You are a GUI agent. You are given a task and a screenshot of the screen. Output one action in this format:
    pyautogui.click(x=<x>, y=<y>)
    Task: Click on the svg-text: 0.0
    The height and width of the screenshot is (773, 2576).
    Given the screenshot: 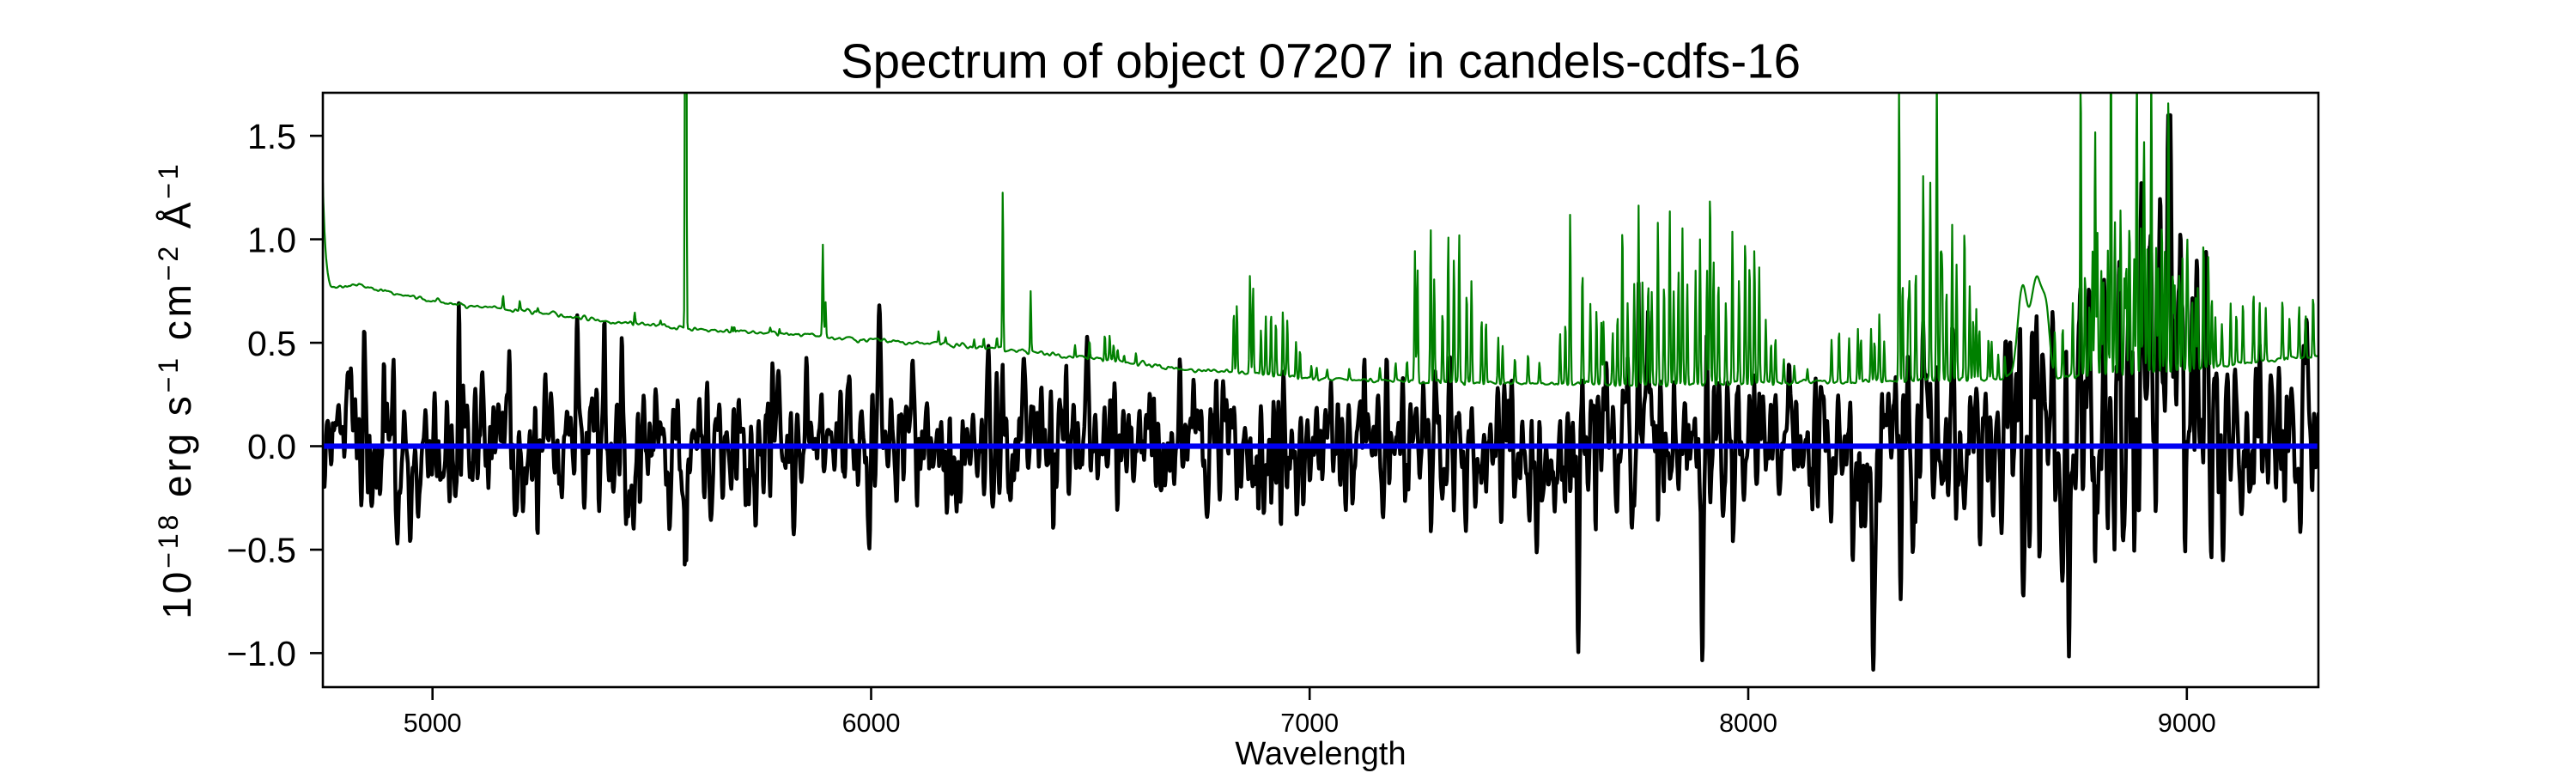 What is the action you would take?
    pyautogui.click(x=271, y=446)
    